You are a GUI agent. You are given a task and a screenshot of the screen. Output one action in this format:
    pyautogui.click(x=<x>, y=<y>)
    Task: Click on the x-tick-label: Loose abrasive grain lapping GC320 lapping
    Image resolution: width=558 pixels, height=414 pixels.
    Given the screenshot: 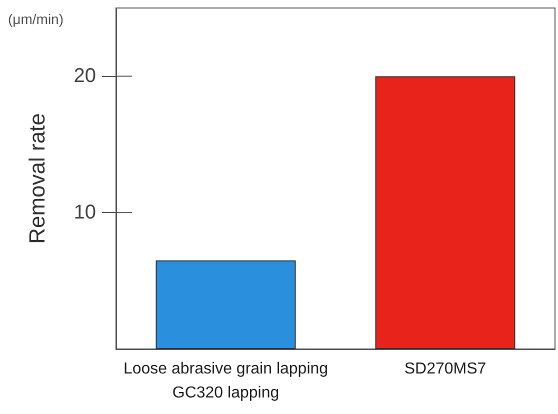 What is the action you would take?
    pyautogui.click(x=225, y=381)
    